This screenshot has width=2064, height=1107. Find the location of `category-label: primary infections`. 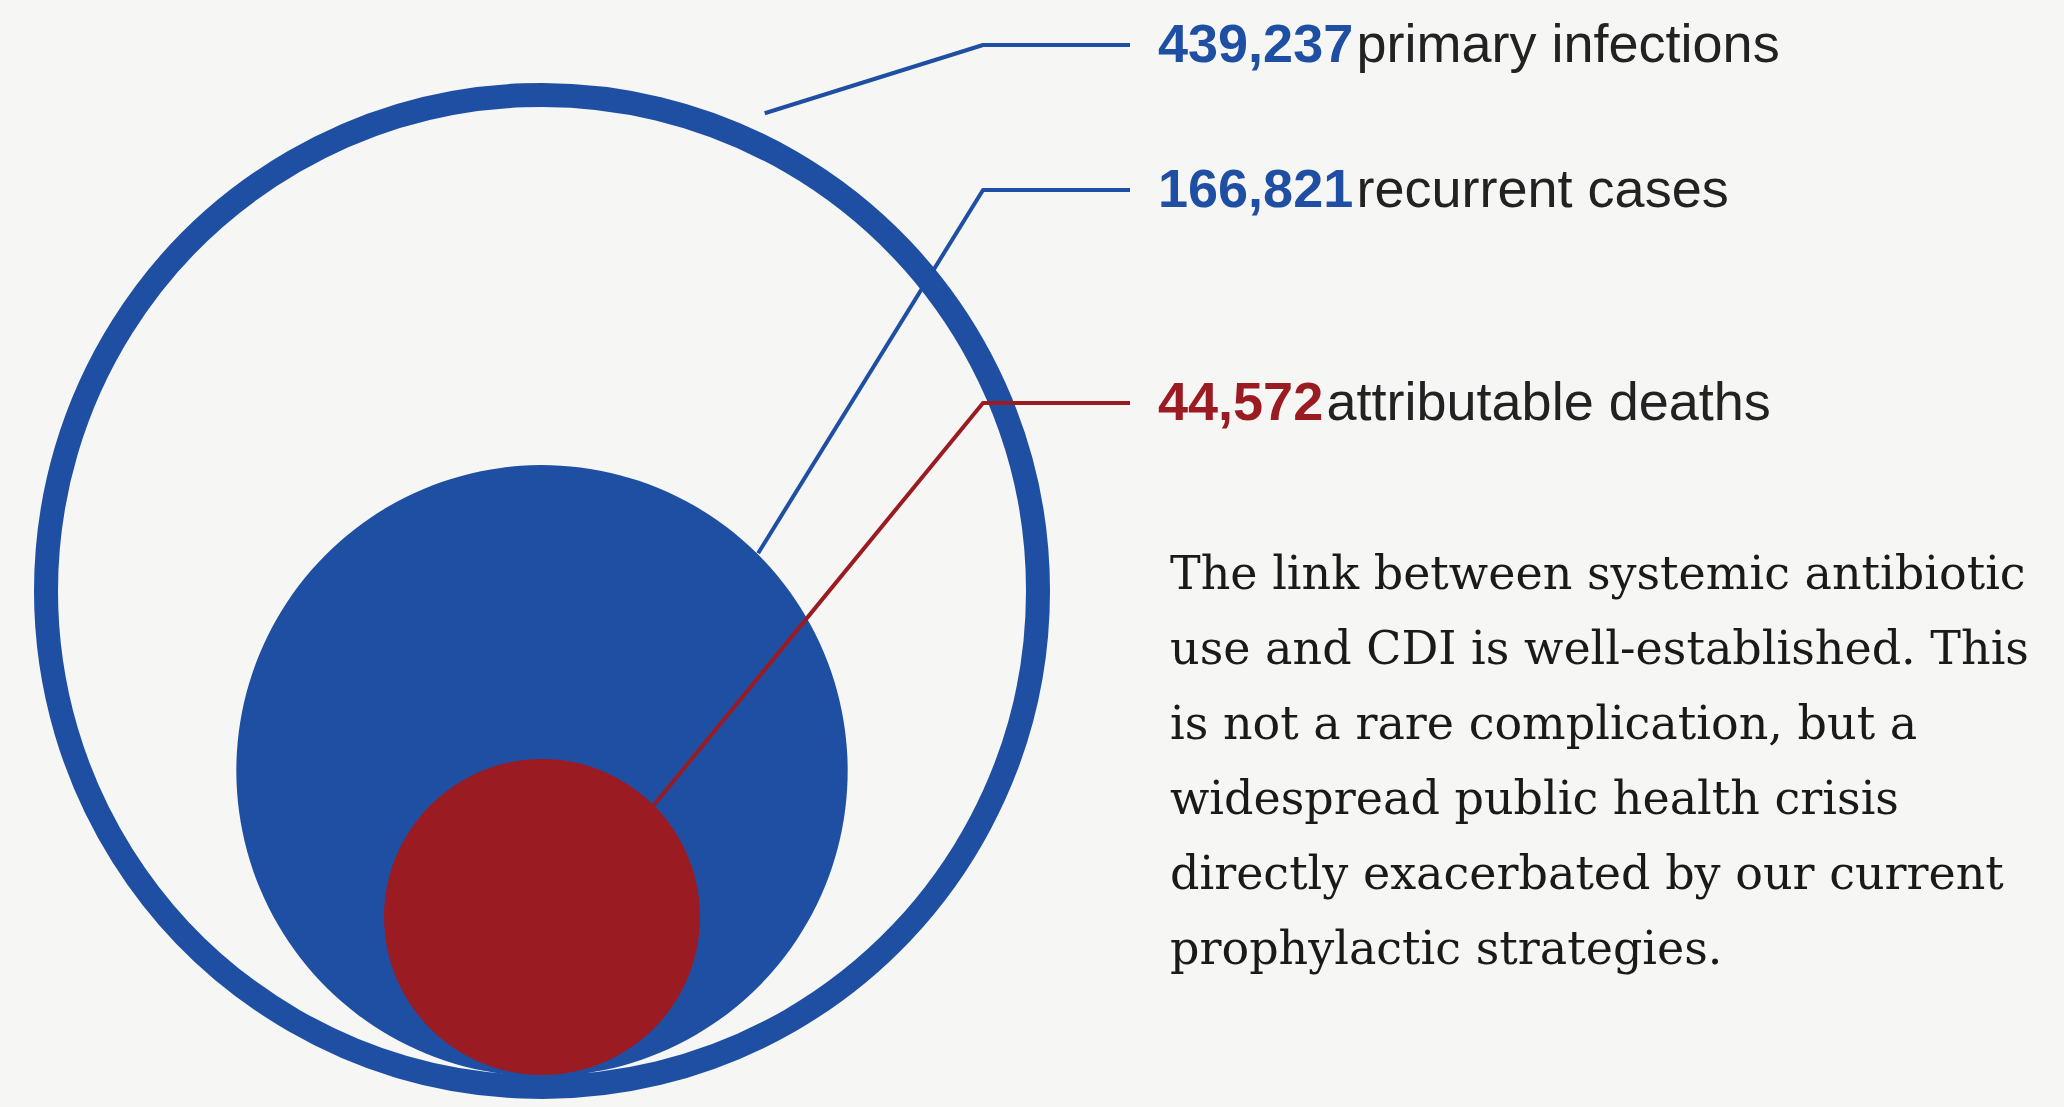

category-label: primary infections is located at coordinates (1568, 43).